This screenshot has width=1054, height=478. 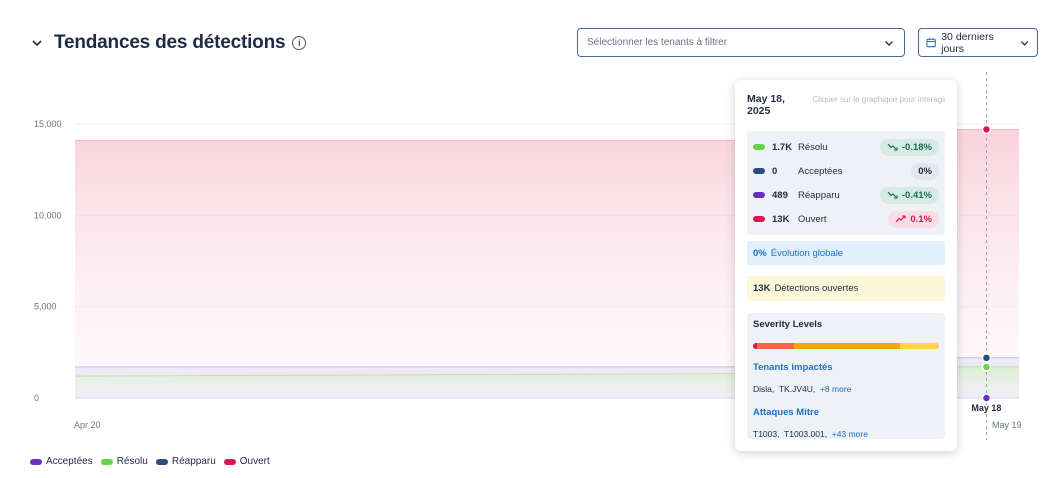 What do you see at coordinates (741, 42) in the screenshot?
I see `tenant-filter-select: Sélectionner les tenants à filtrer` at bounding box center [741, 42].